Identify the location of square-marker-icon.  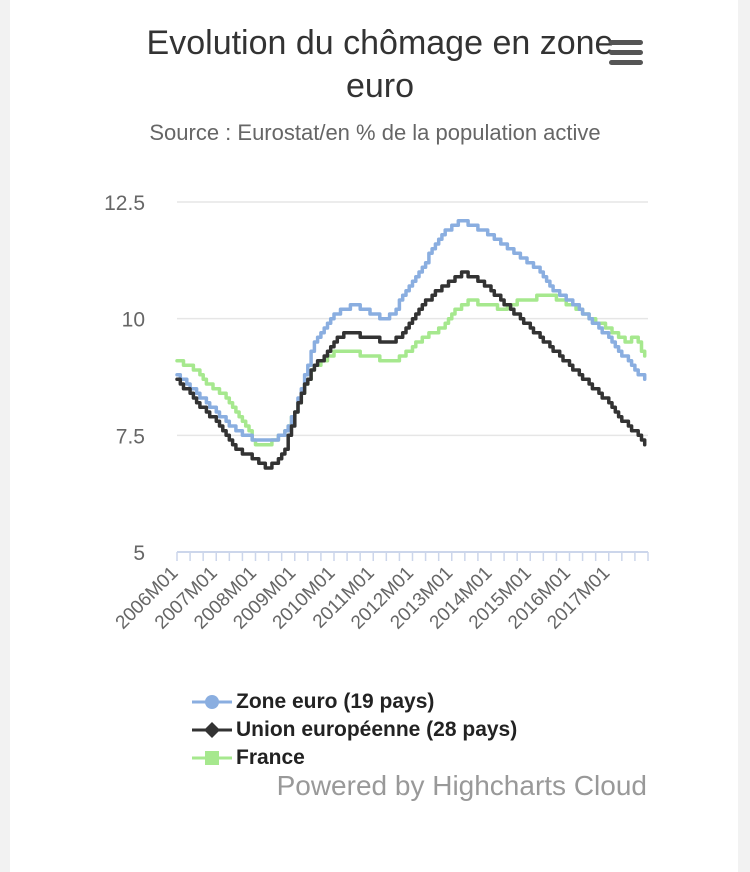
(212, 758).